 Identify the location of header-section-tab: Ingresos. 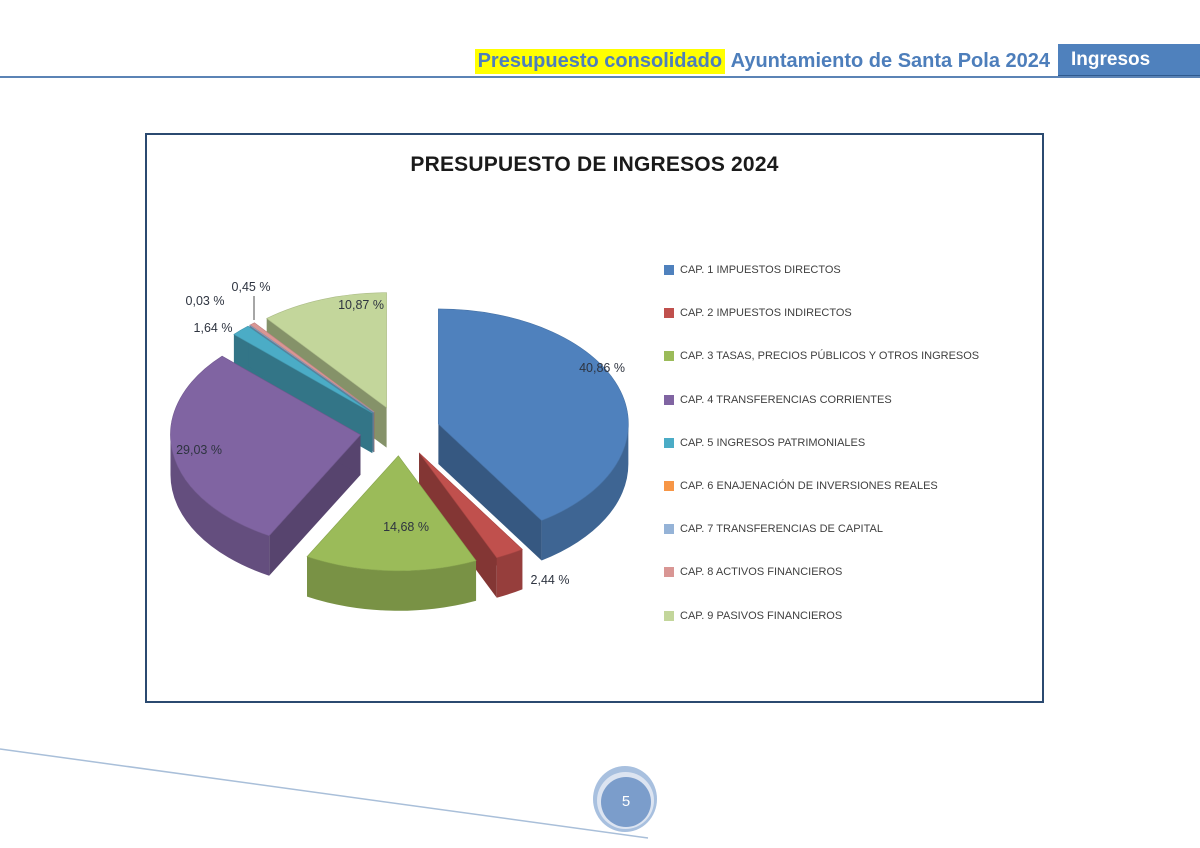
(1129, 60).